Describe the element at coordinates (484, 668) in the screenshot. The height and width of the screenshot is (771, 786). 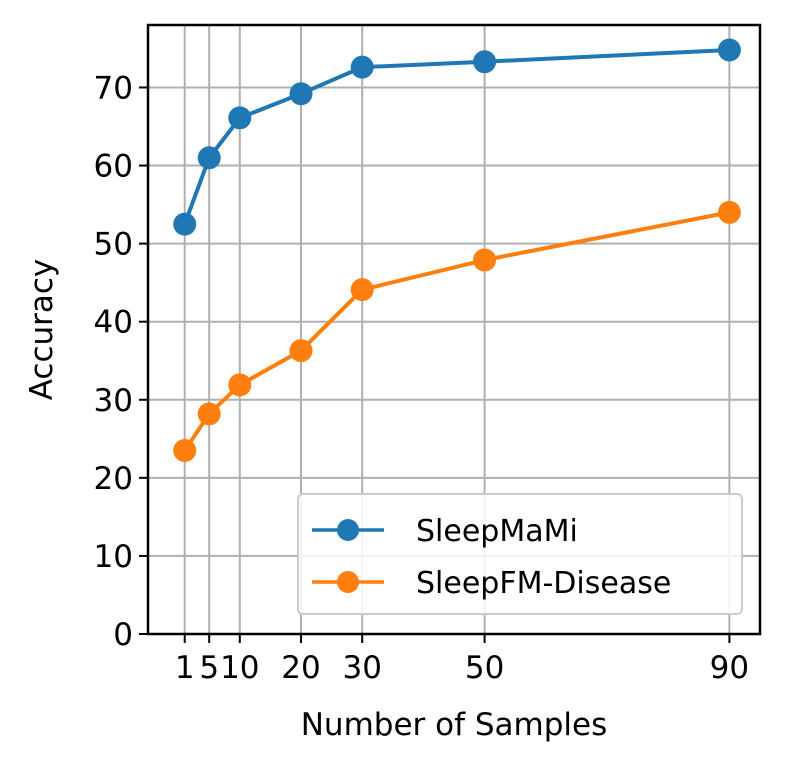
I see `x-tick-label: 50` at that location.